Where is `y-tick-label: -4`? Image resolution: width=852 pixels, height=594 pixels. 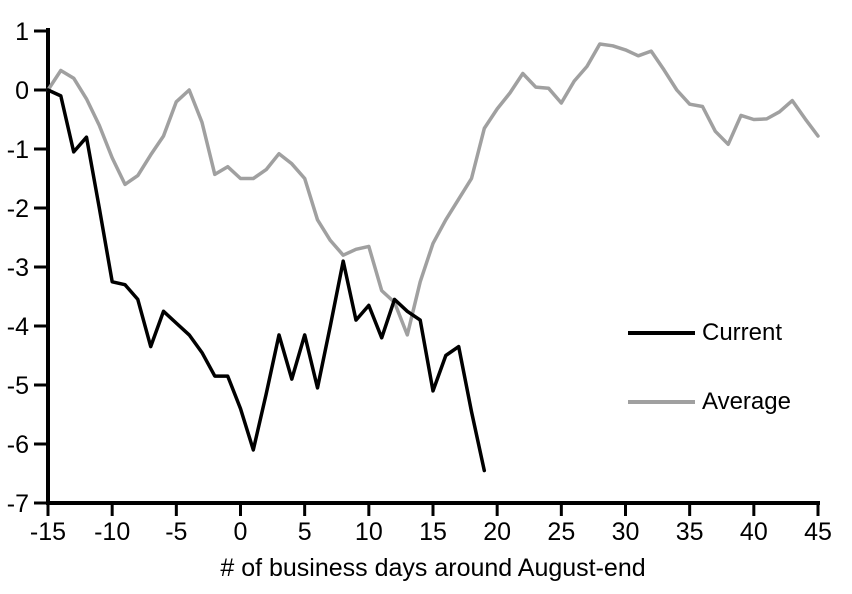
y-tick-label: -4 is located at coordinates (18, 327).